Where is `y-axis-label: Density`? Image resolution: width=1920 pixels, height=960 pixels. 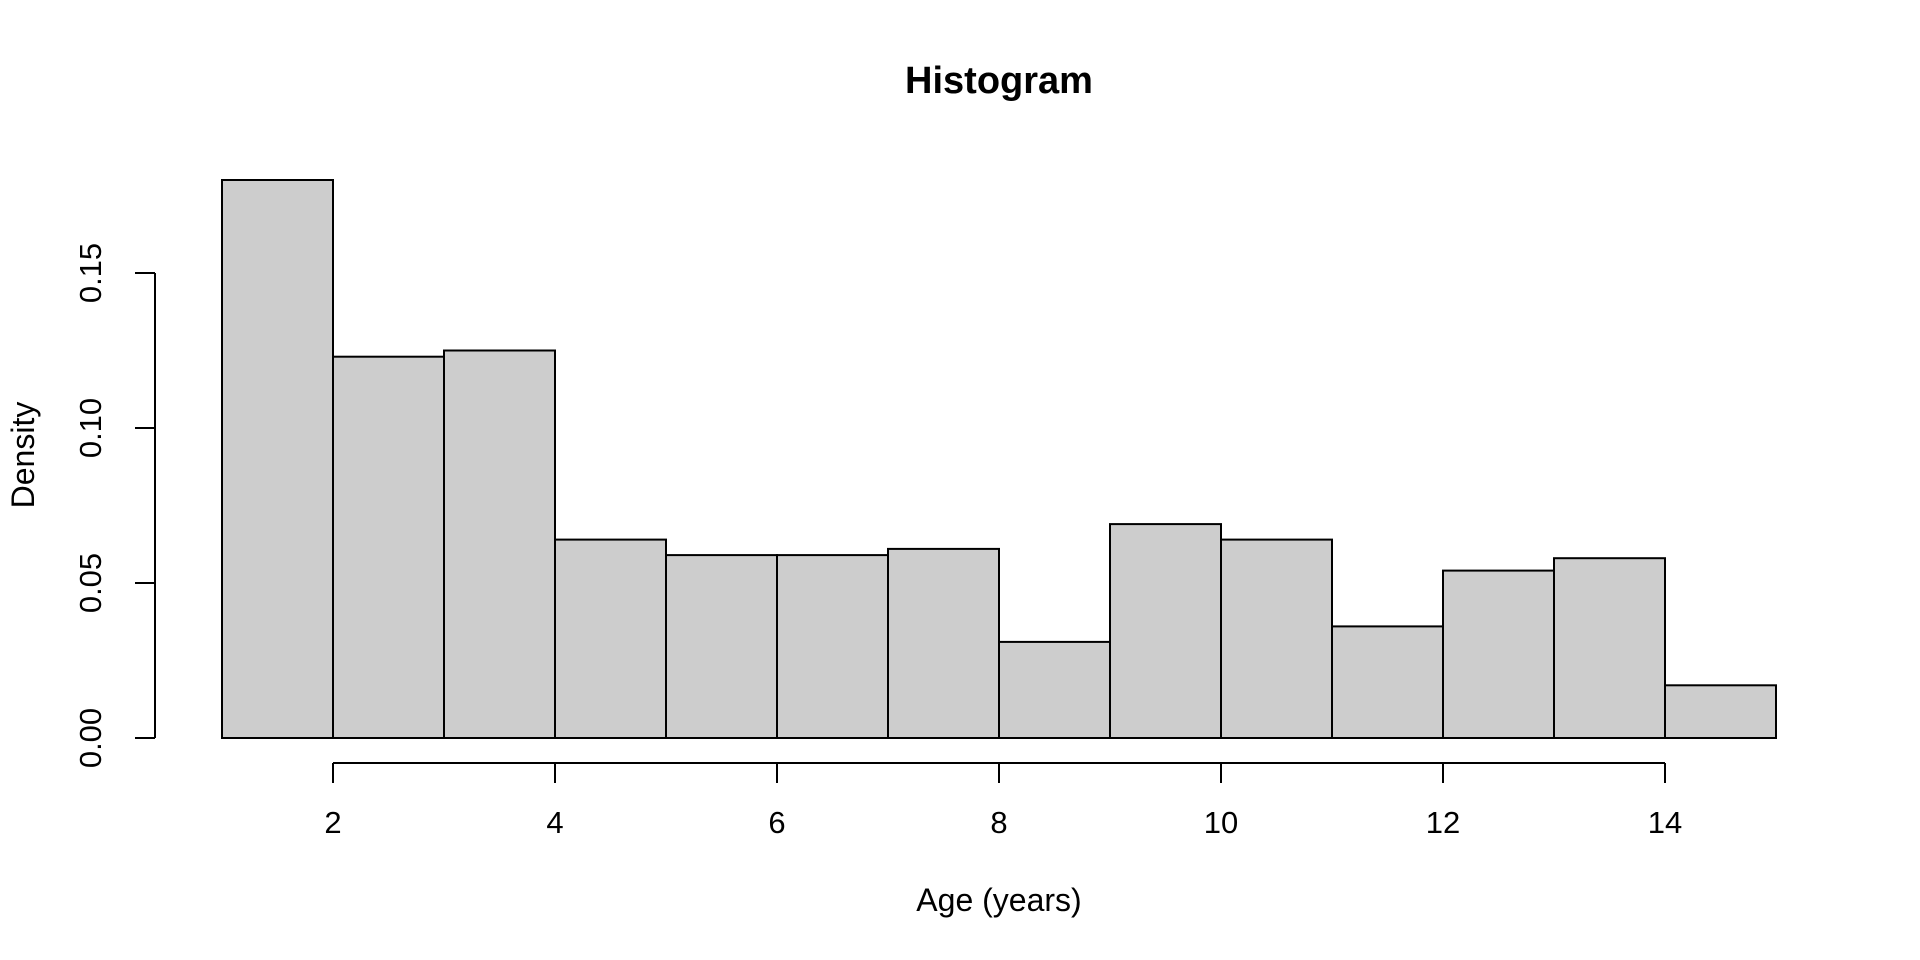 y-axis-label: Density is located at coordinates (23, 455).